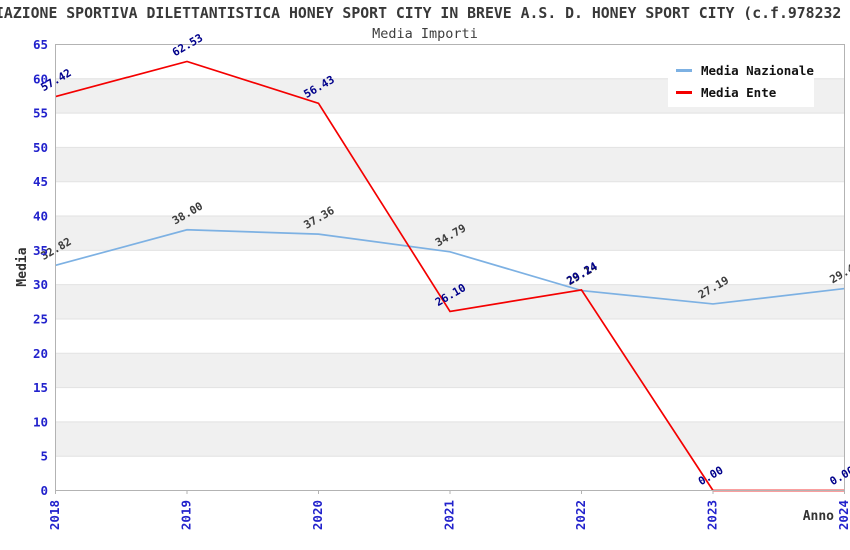 This screenshot has width=850, height=550. I want to click on y-tick-label: 55, so click(40, 113).